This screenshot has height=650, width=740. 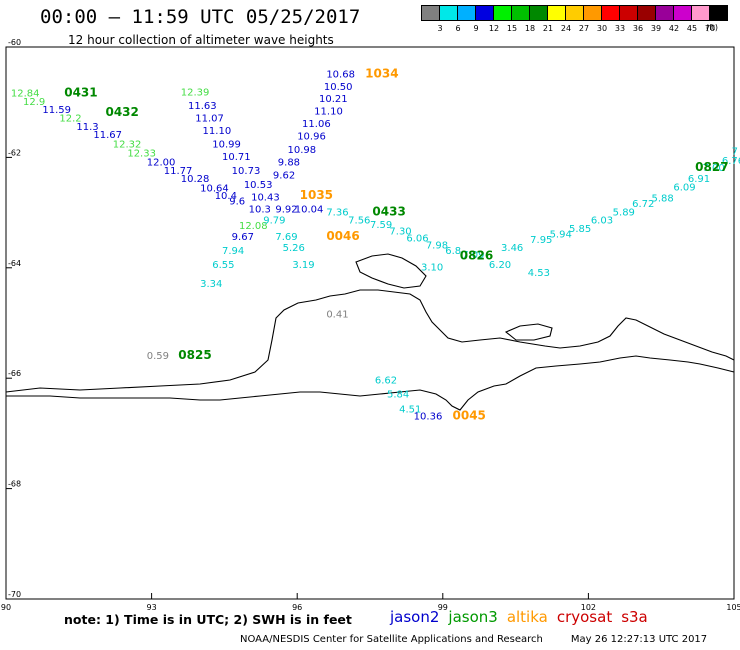 I want to click on wave-height-value: 11.07, so click(x=209, y=119).